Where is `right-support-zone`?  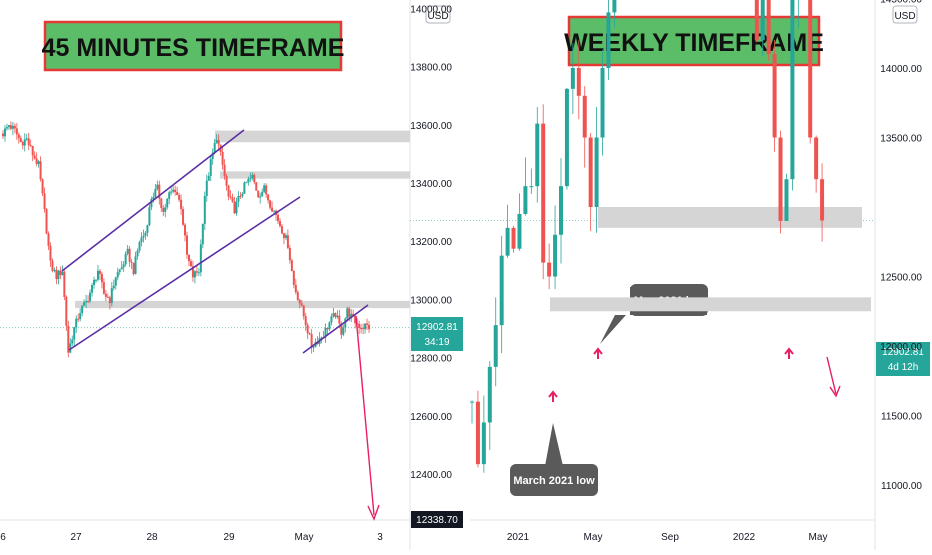 right-support-zone is located at coordinates (710, 304).